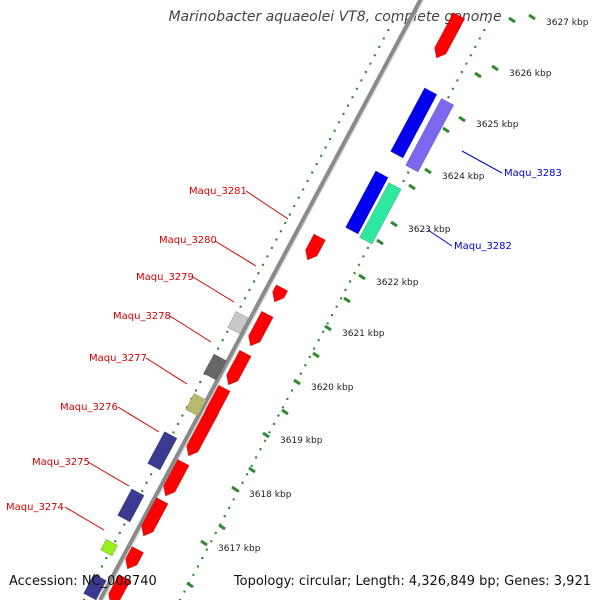  Describe the element at coordinates (109, 547) in the screenshot. I see `cds-lime` at that location.